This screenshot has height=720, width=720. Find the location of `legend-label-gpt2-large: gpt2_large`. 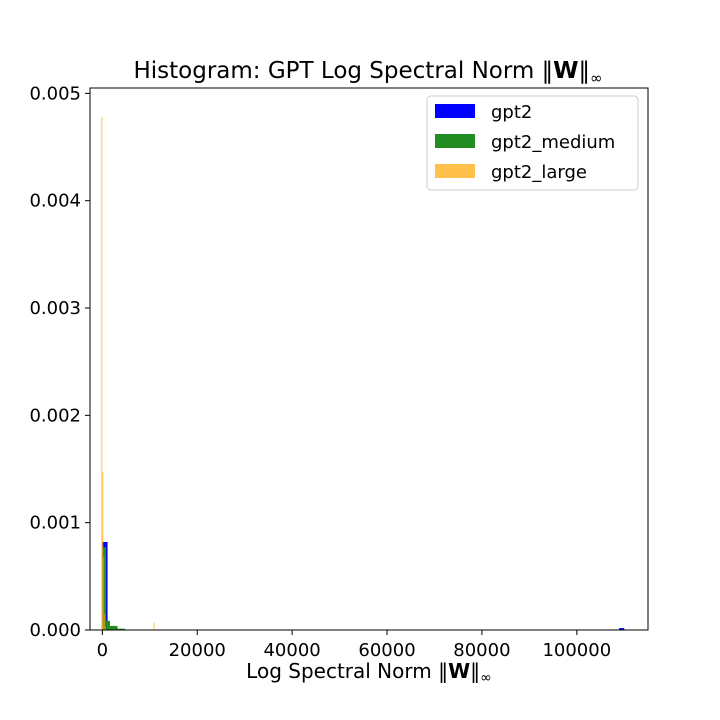

legend-label-gpt2-large: gpt2_large is located at coordinates (539, 172).